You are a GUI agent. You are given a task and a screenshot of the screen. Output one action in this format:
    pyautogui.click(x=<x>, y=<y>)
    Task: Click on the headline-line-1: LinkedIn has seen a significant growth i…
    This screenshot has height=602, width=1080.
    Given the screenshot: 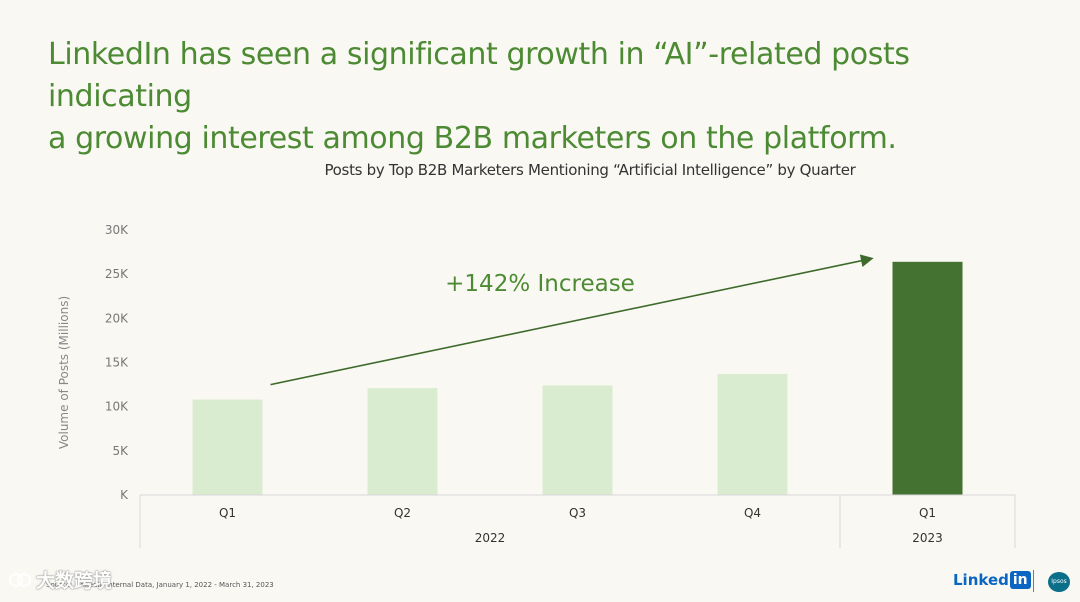 What is the action you would take?
    pyautogui.click(x=479, y=75)
    